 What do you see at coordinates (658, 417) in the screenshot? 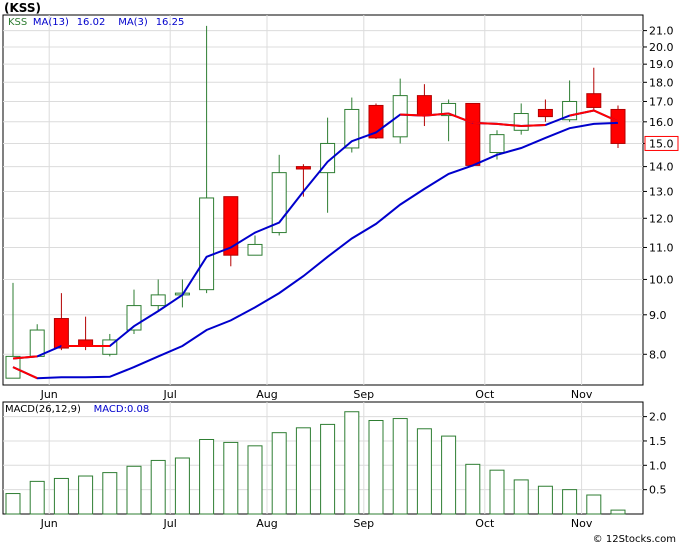
I see `macd-y-tick-label: 2.0` at bounding box center [658, 417].